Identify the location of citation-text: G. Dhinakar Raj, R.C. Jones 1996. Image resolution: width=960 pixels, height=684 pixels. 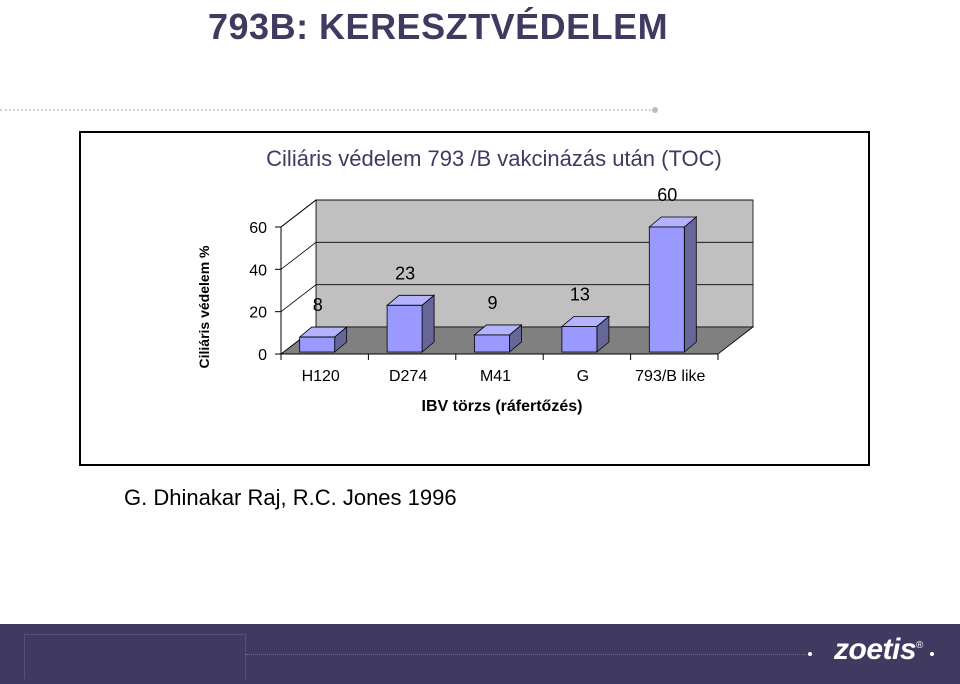
(290, 497).